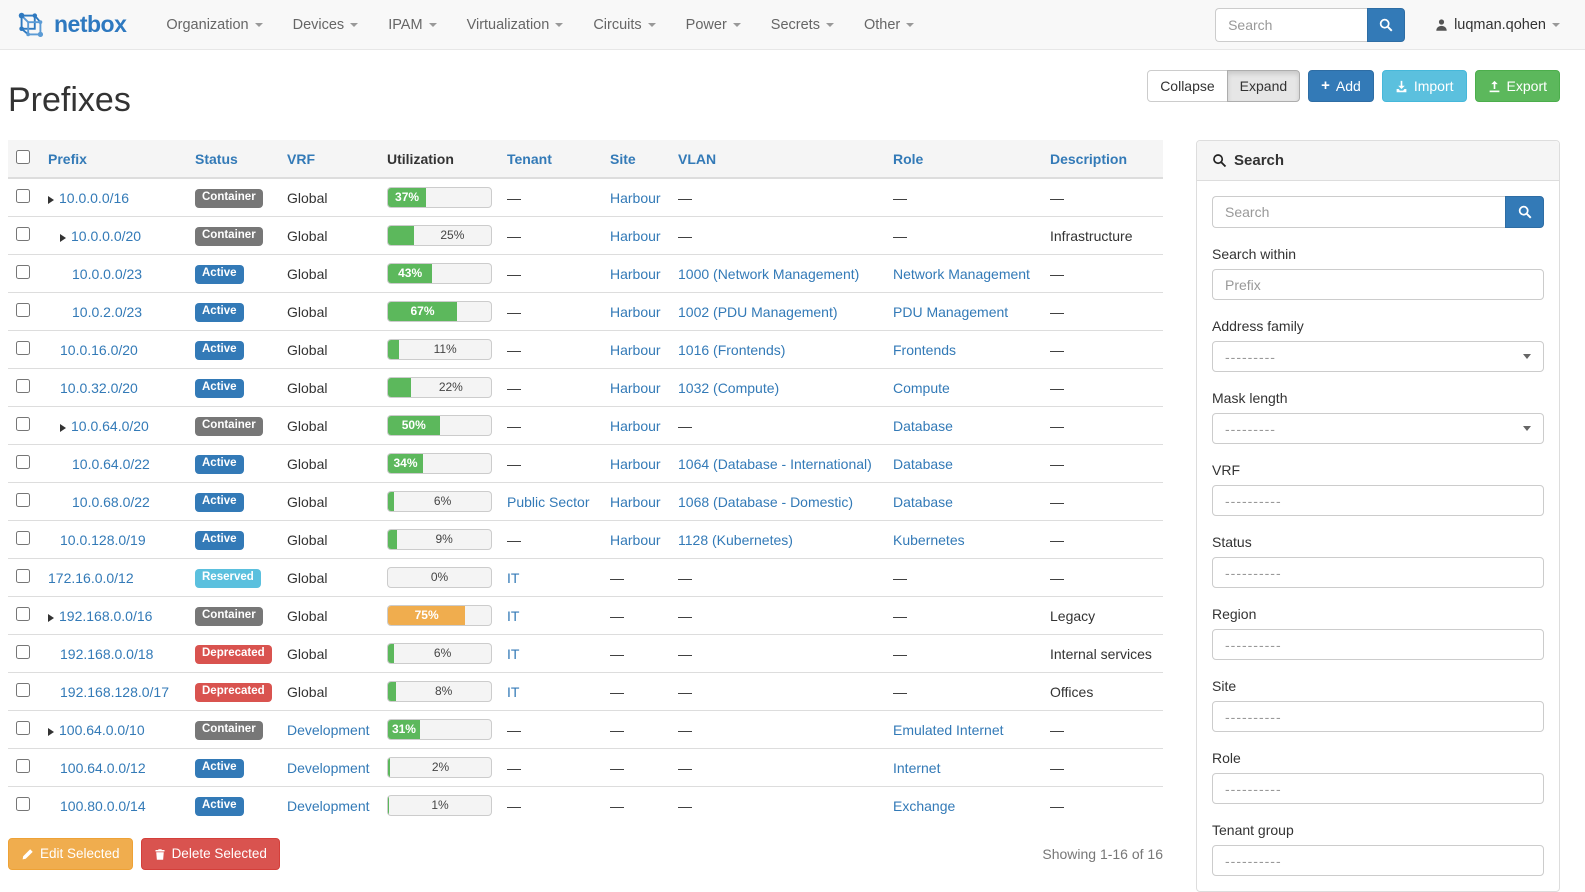 The width and height of the screenshot is (1585, 892). I want to click on nav-menu-organization: Organization, so click(214, 25).